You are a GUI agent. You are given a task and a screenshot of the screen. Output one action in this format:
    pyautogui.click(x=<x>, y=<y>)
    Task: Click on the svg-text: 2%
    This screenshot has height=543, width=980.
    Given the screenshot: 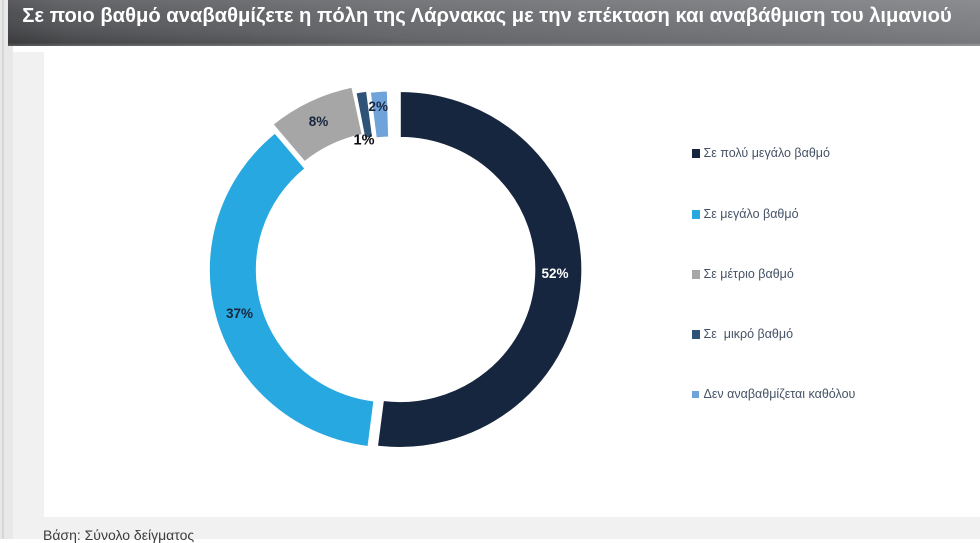 What is the action you would take?
    pyautogui.click(x=379, y=106)
    